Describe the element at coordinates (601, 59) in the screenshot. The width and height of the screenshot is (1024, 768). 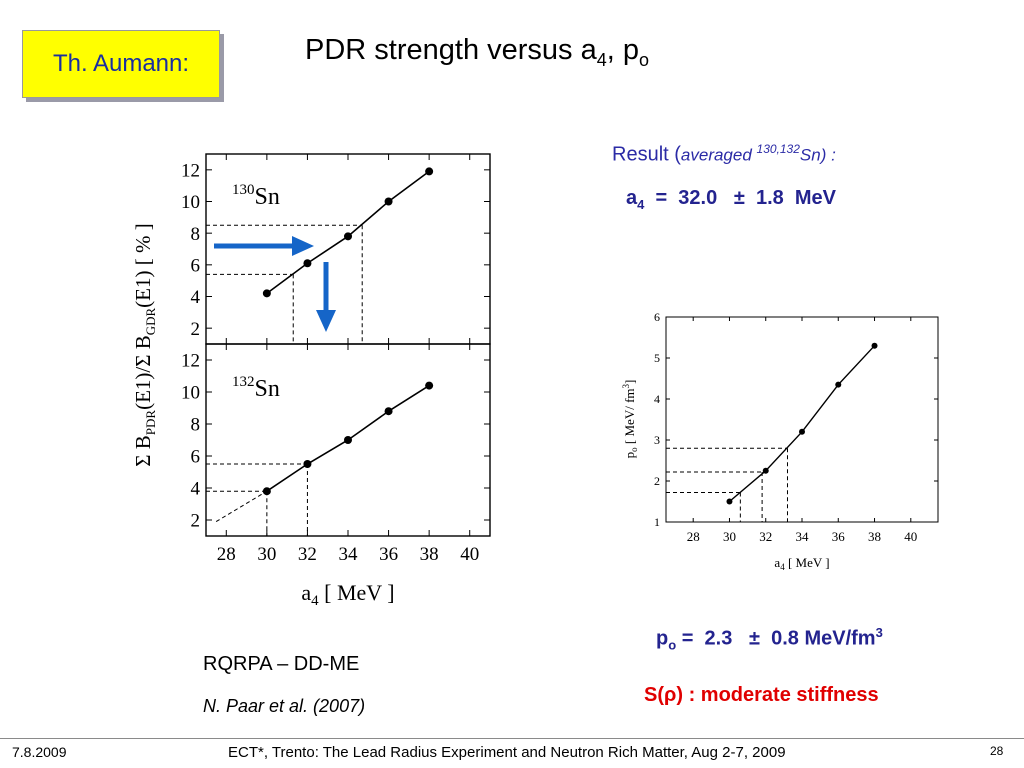
I see `title-sub-4: 4` at that location.